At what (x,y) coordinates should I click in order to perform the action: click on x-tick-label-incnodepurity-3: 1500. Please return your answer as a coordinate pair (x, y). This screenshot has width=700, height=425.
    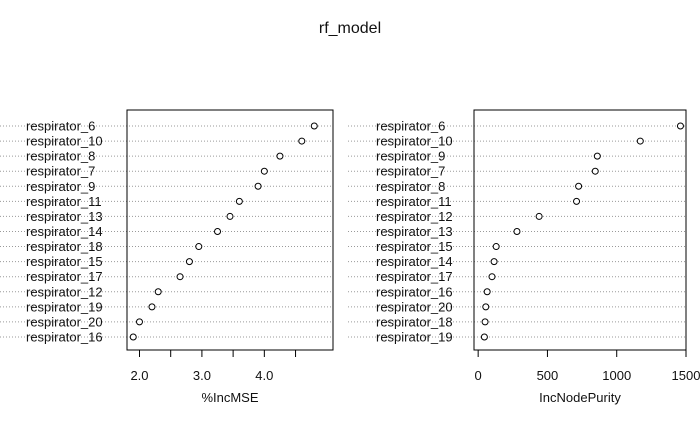
    Looking at the image, I should click on (686, 375).